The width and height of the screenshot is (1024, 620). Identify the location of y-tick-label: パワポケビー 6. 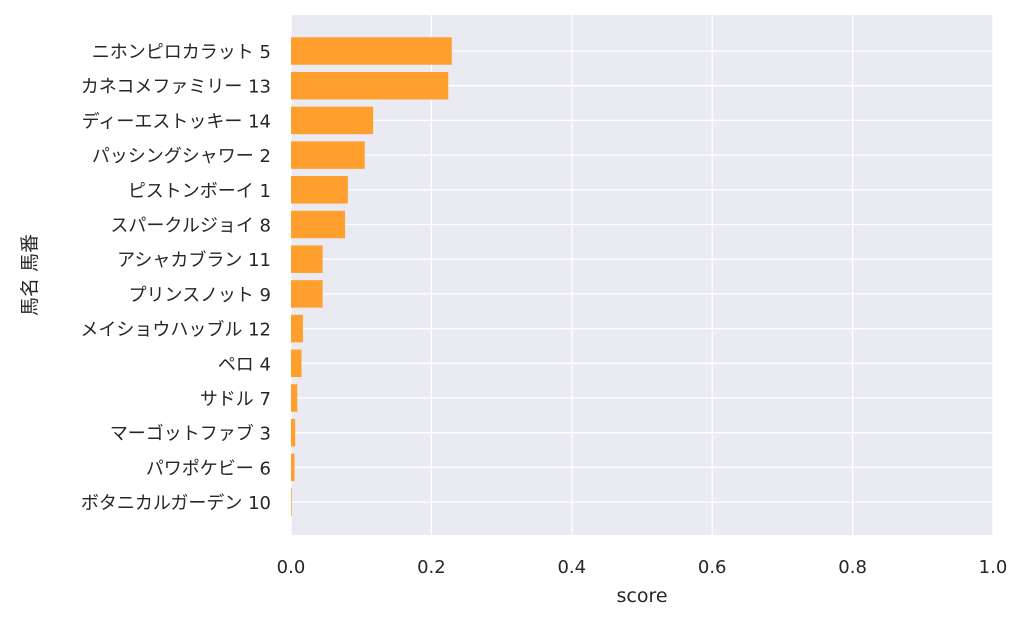
(208, 468).